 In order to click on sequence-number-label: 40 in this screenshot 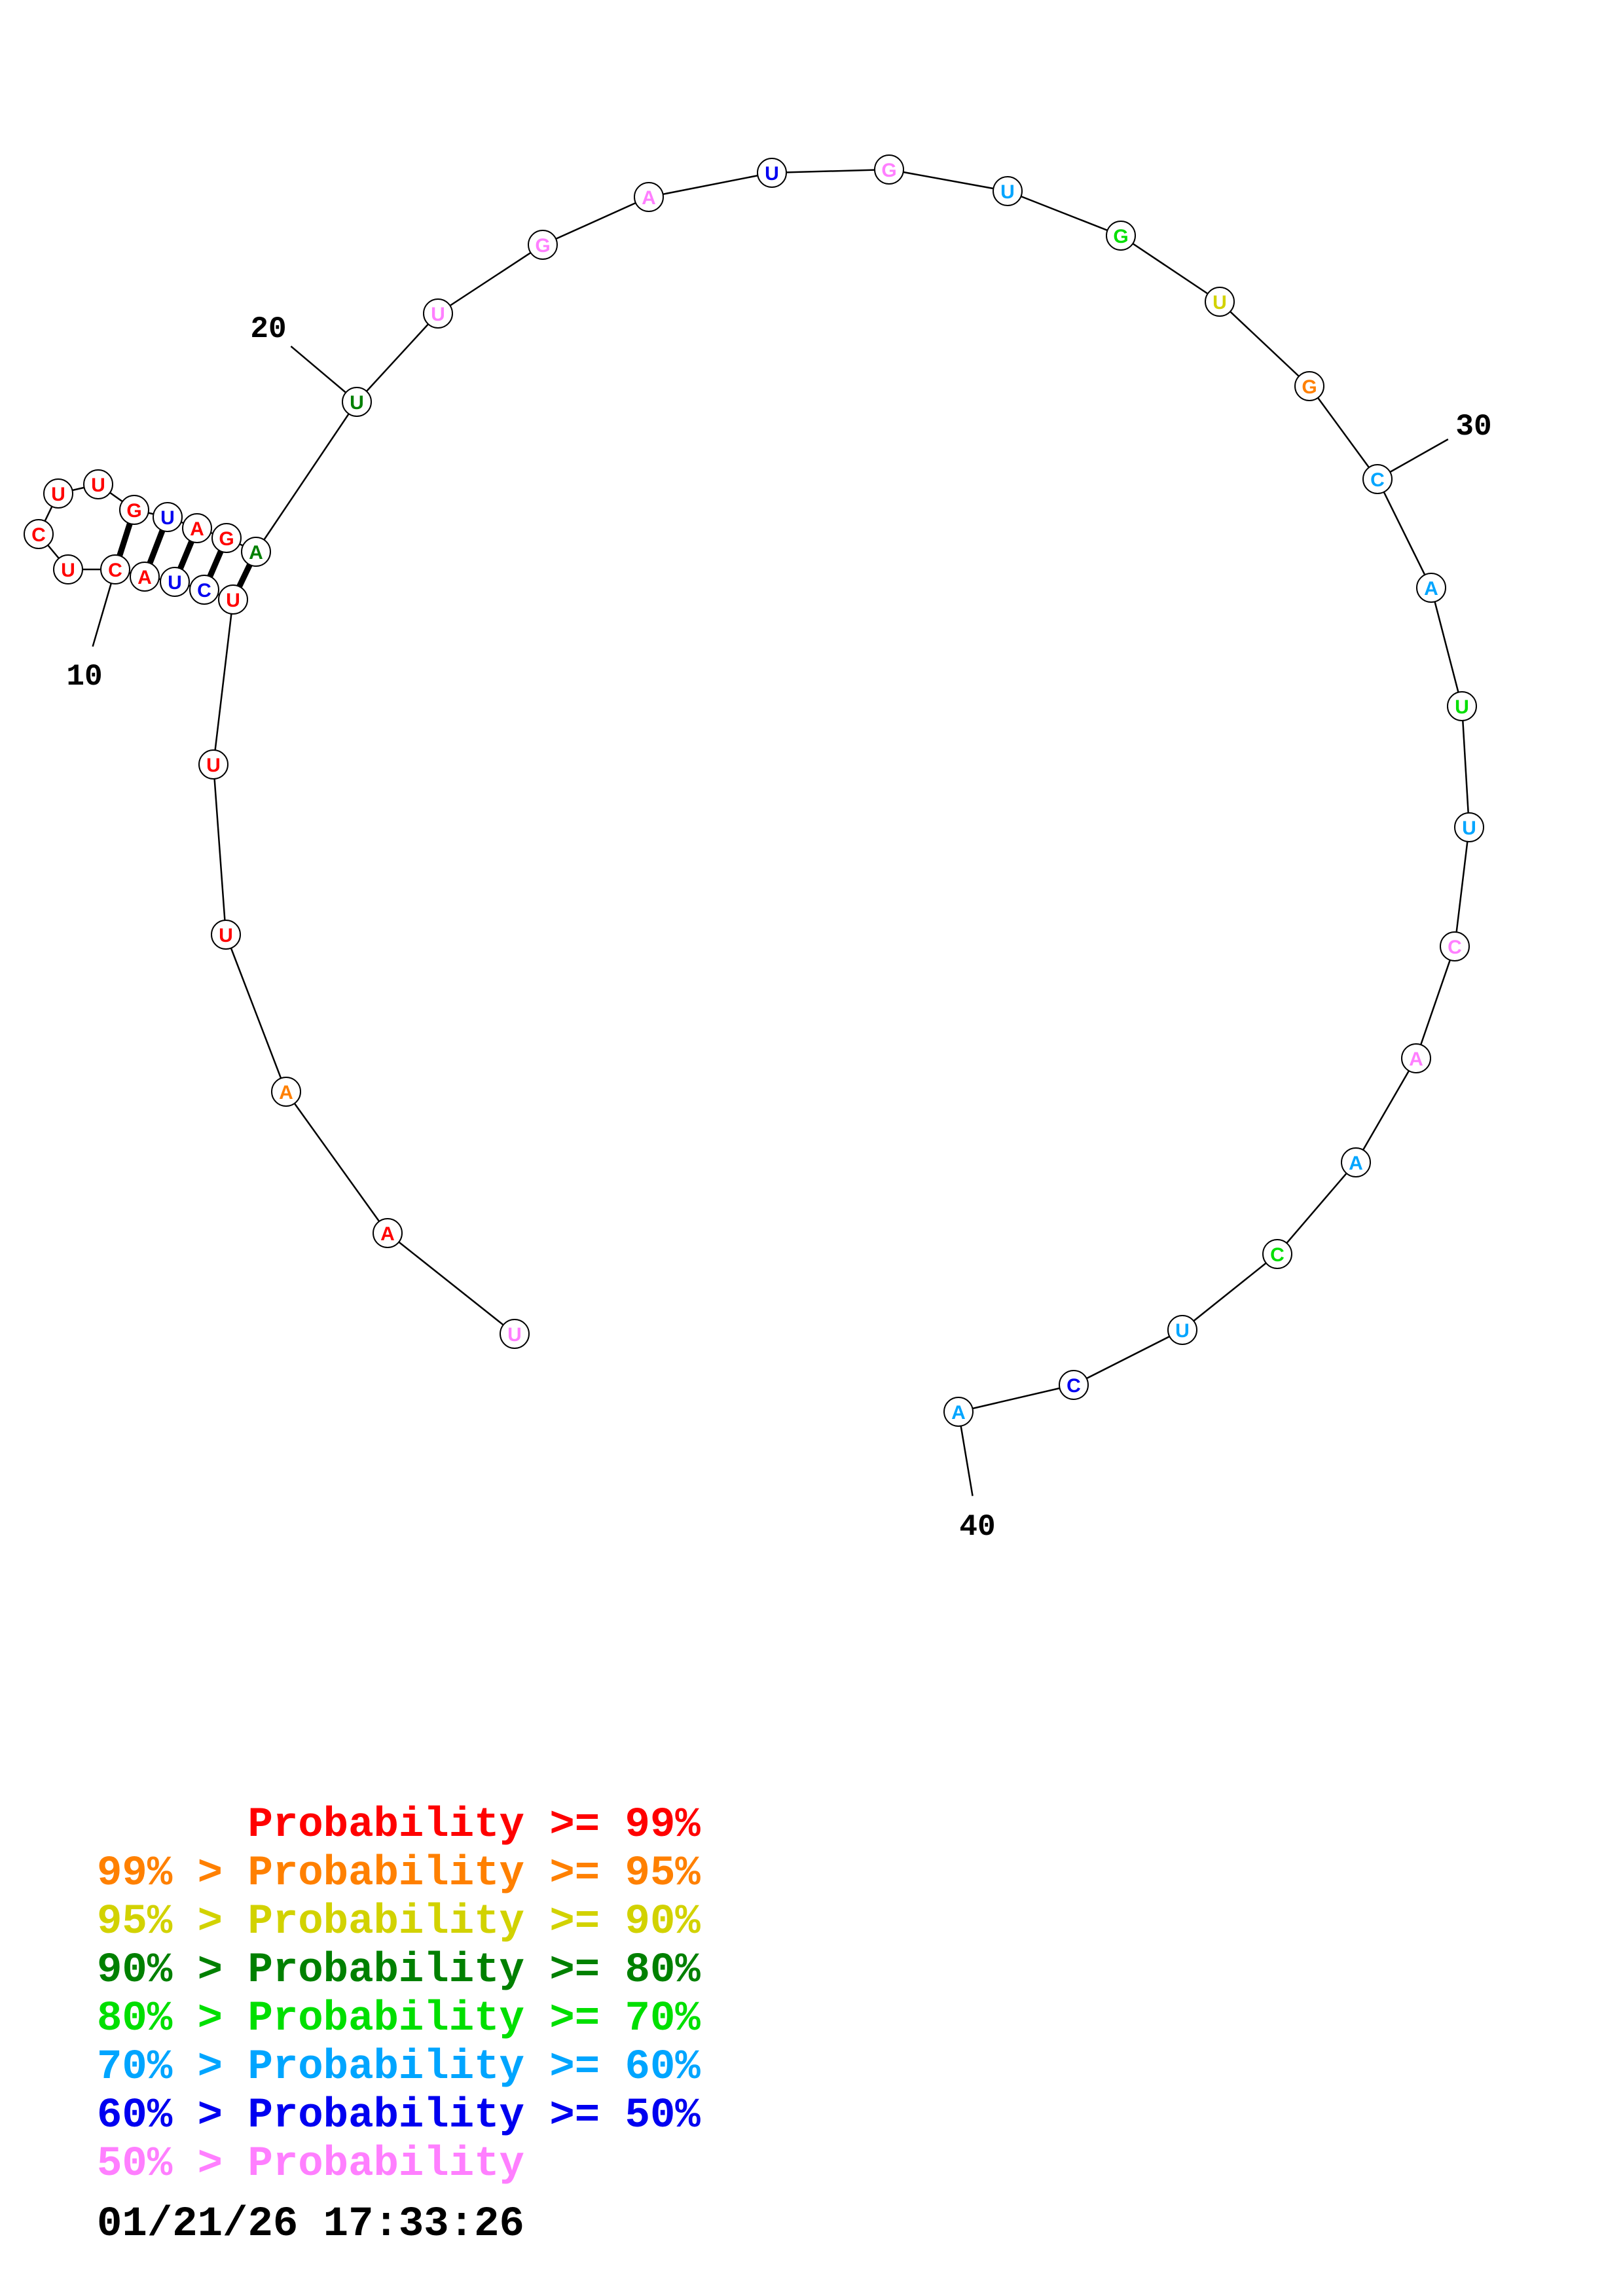, I will do `click(977, 1527)`.